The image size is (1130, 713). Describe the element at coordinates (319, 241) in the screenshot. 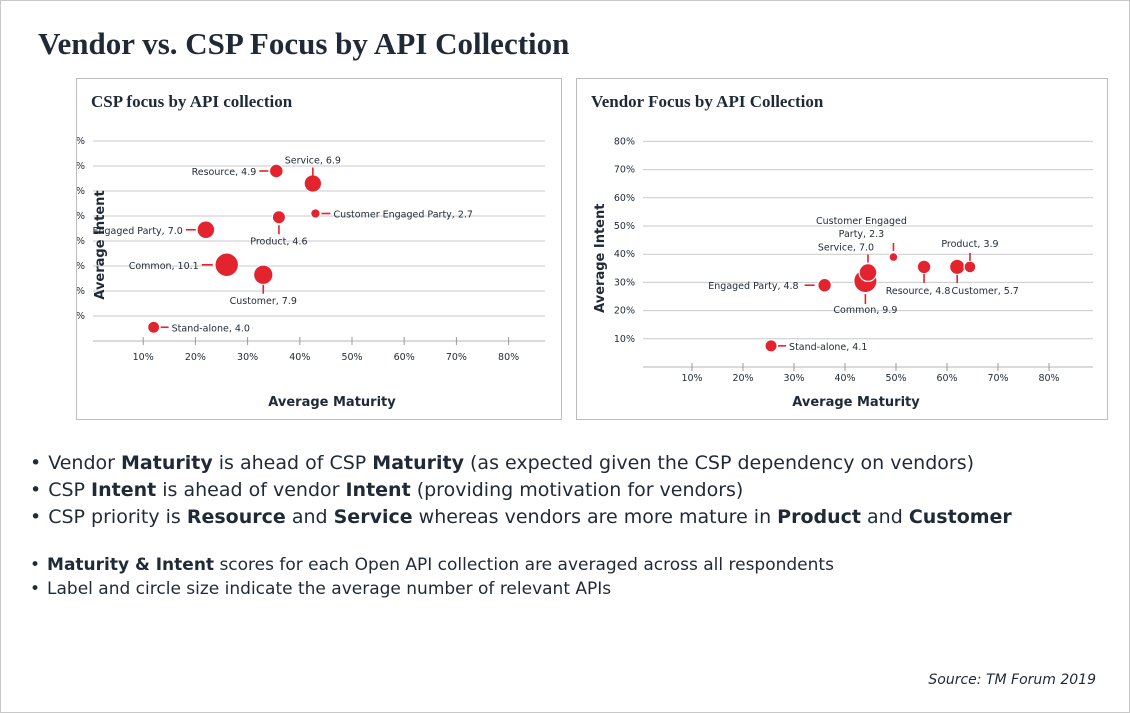

I see `csp-gridlines` at that location.